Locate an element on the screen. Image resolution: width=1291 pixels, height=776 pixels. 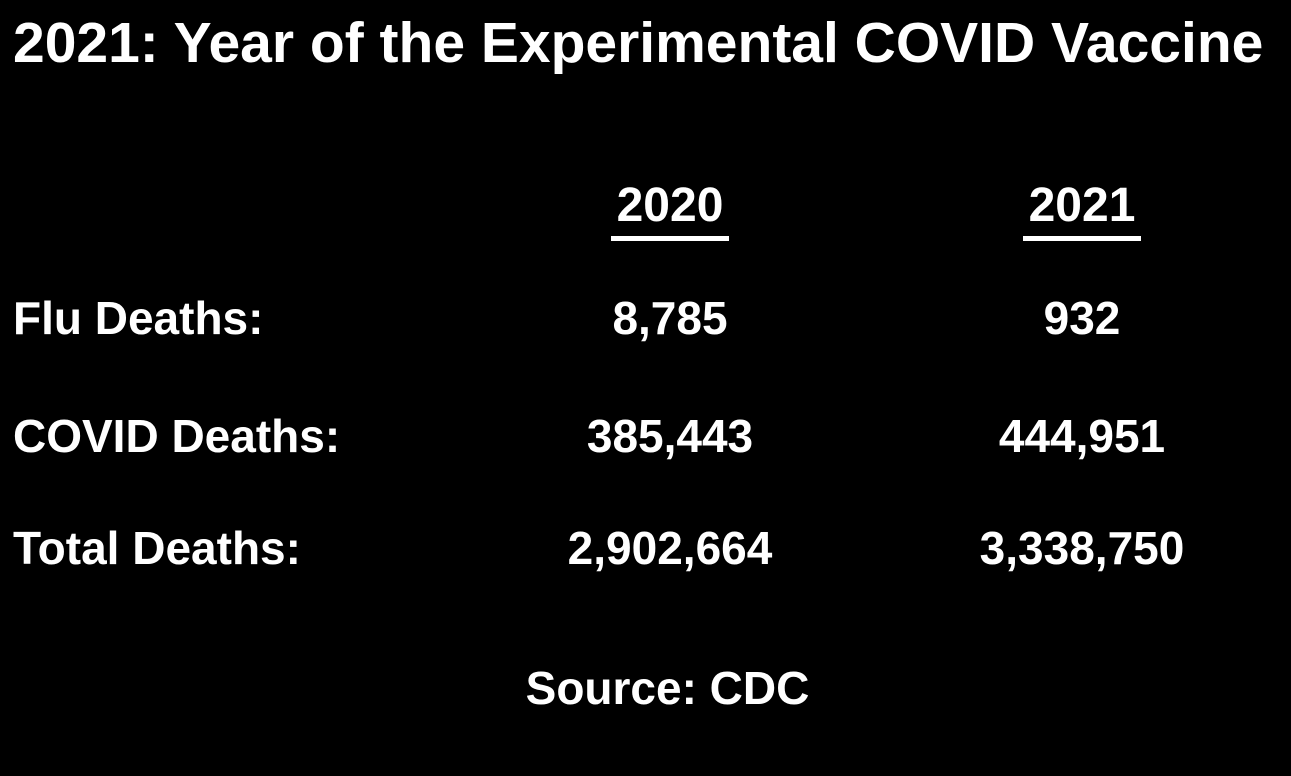
col-header-2020: 2020 is located at coordinates (670, 211).